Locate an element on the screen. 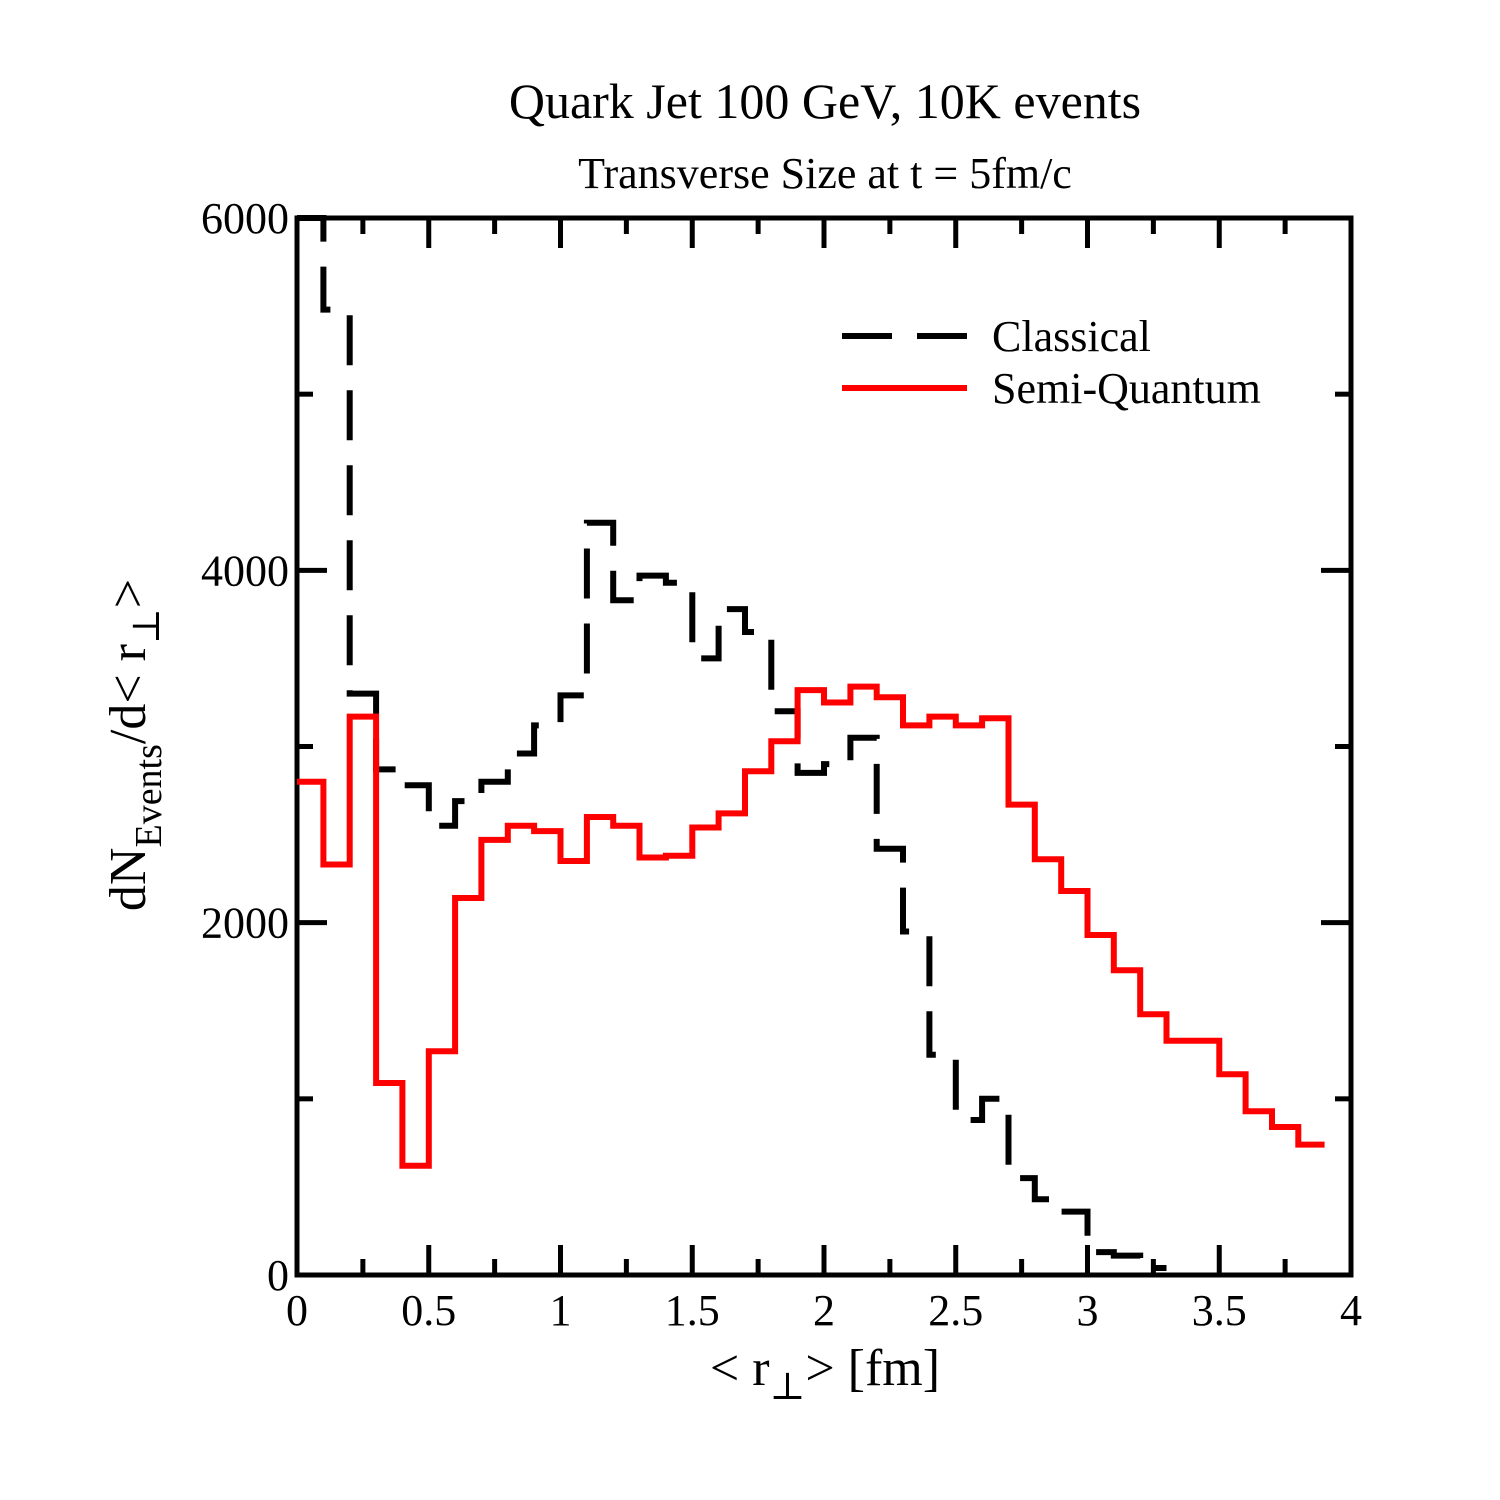 This screenshot has width=1500, height=1500. x-axis-label: < r⊥> [fm] is located at coordinates (825, 1374).